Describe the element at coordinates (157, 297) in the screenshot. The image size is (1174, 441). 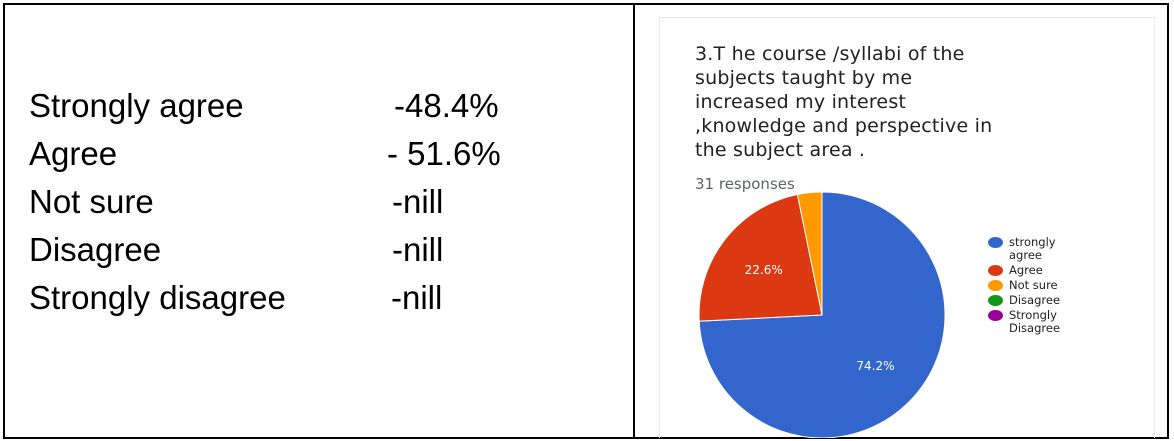
I see `stat-label: Strongly disagree` at that location.